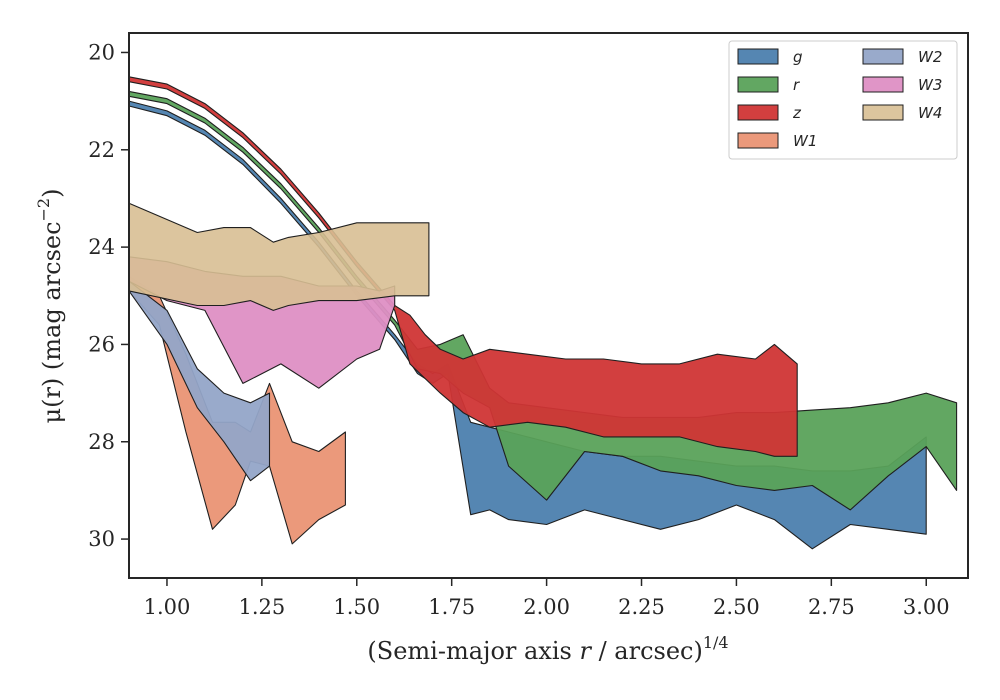 Image resolution: width=1000 pixels, height=700 pixels. What do you see at coordinates (356, 607) in the screenshot?
I see `x-tick-label: 1.50` at bounding box center [356, 607].